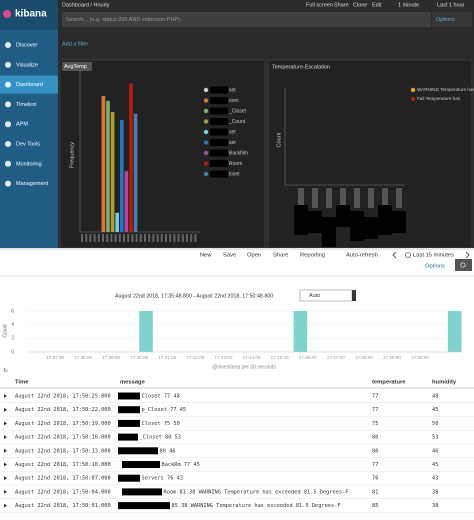  I want to click on nav-item: Monitoring, so click(29, 164).